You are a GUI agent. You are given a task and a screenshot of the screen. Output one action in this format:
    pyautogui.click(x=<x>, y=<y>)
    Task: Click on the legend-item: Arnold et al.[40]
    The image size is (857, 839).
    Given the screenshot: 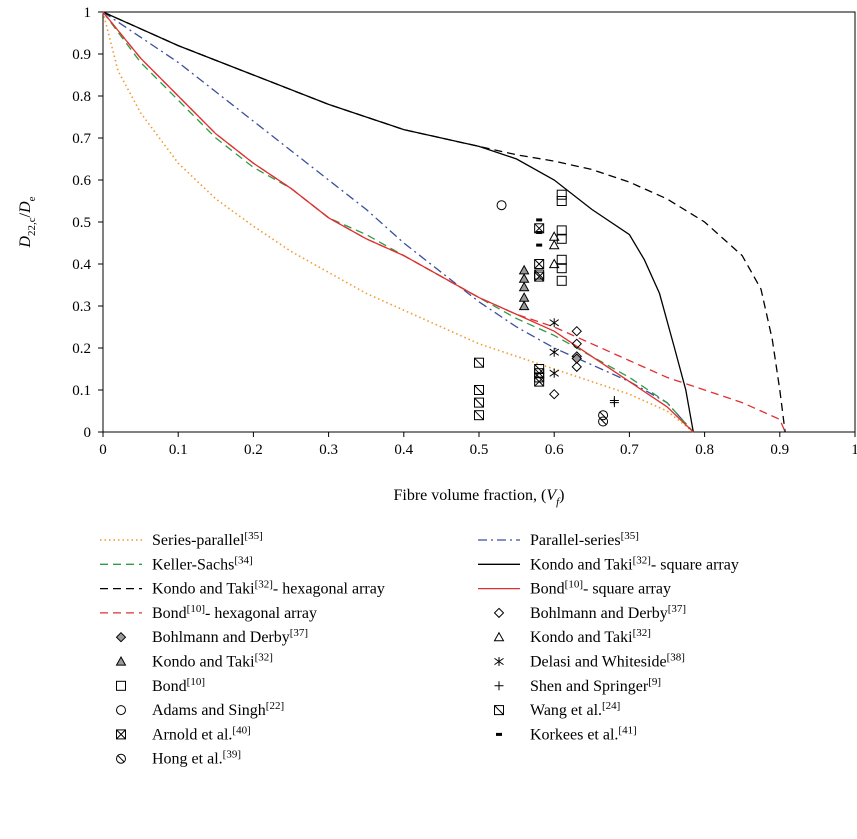 What is the action you would take?
    pyautogui.click(x=183, y=733)
    